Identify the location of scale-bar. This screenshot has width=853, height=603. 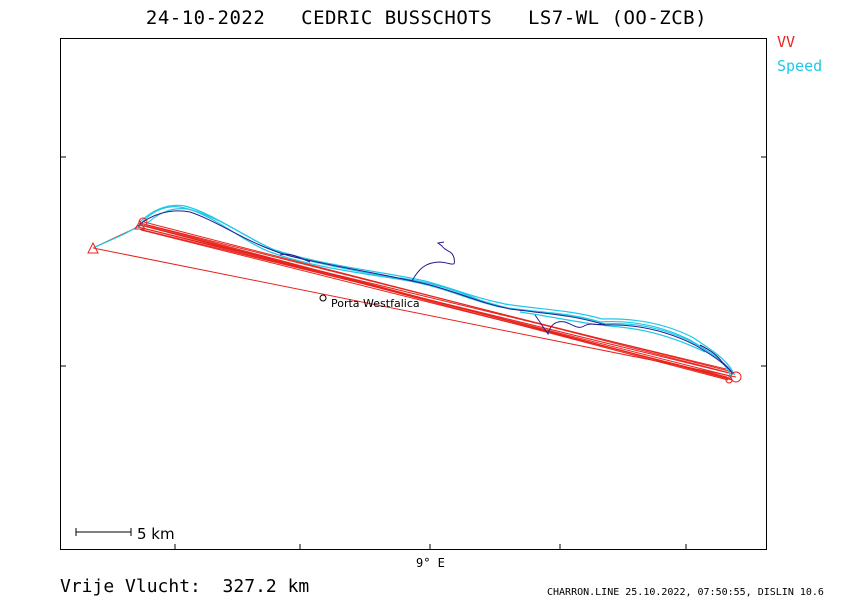
(103, 532).